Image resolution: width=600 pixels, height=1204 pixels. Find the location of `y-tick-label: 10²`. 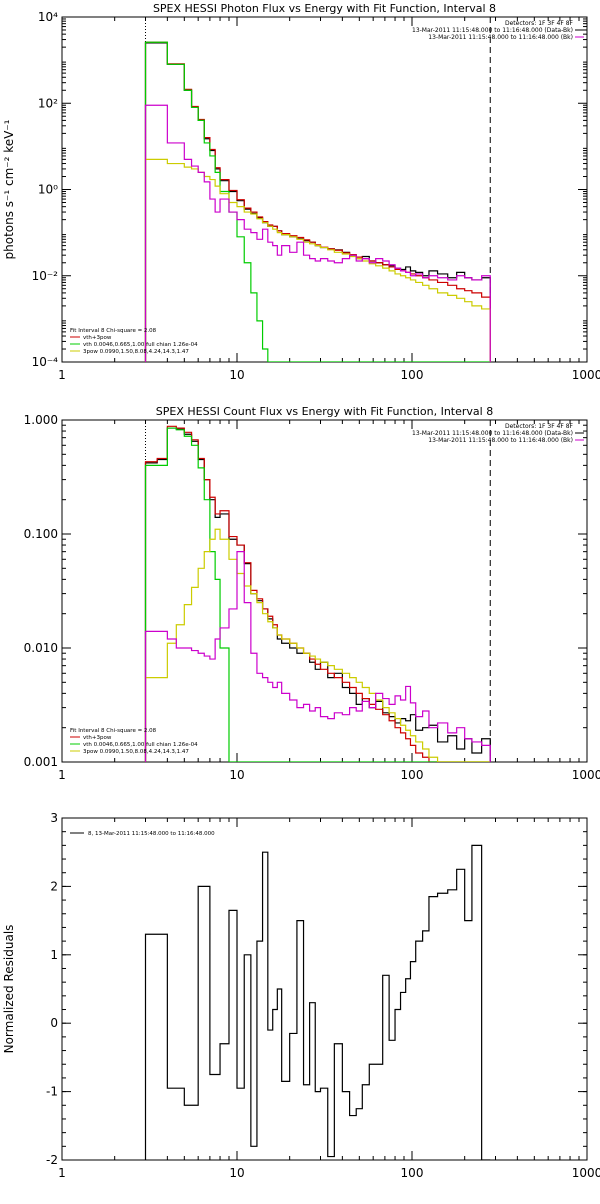

y-tick-label: 10² is located at coordinates (48, 103).